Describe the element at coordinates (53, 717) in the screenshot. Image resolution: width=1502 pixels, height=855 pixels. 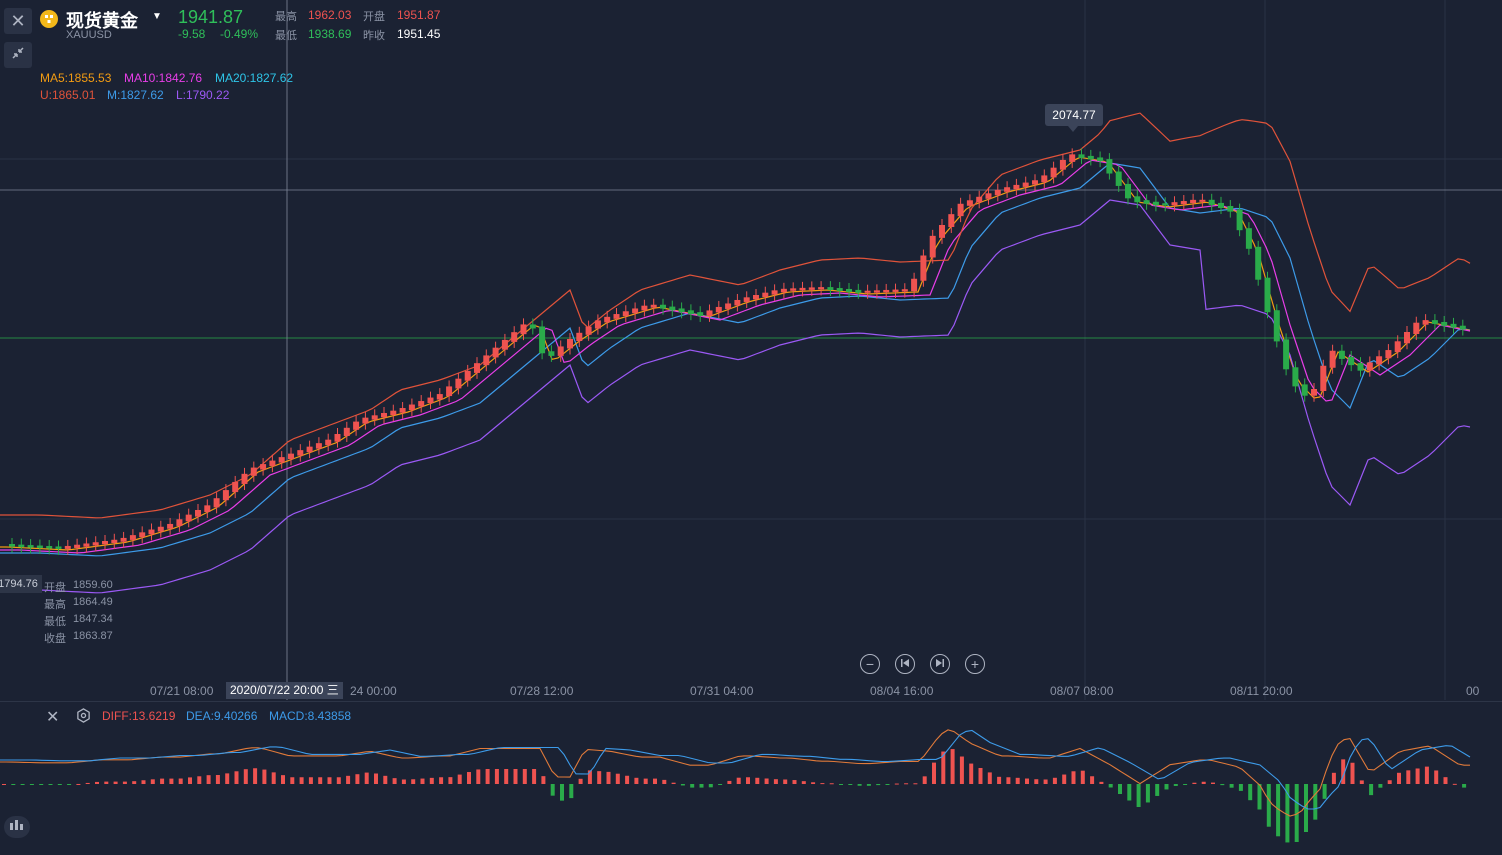
I see `close-indicator-icon: ✕` at that location.